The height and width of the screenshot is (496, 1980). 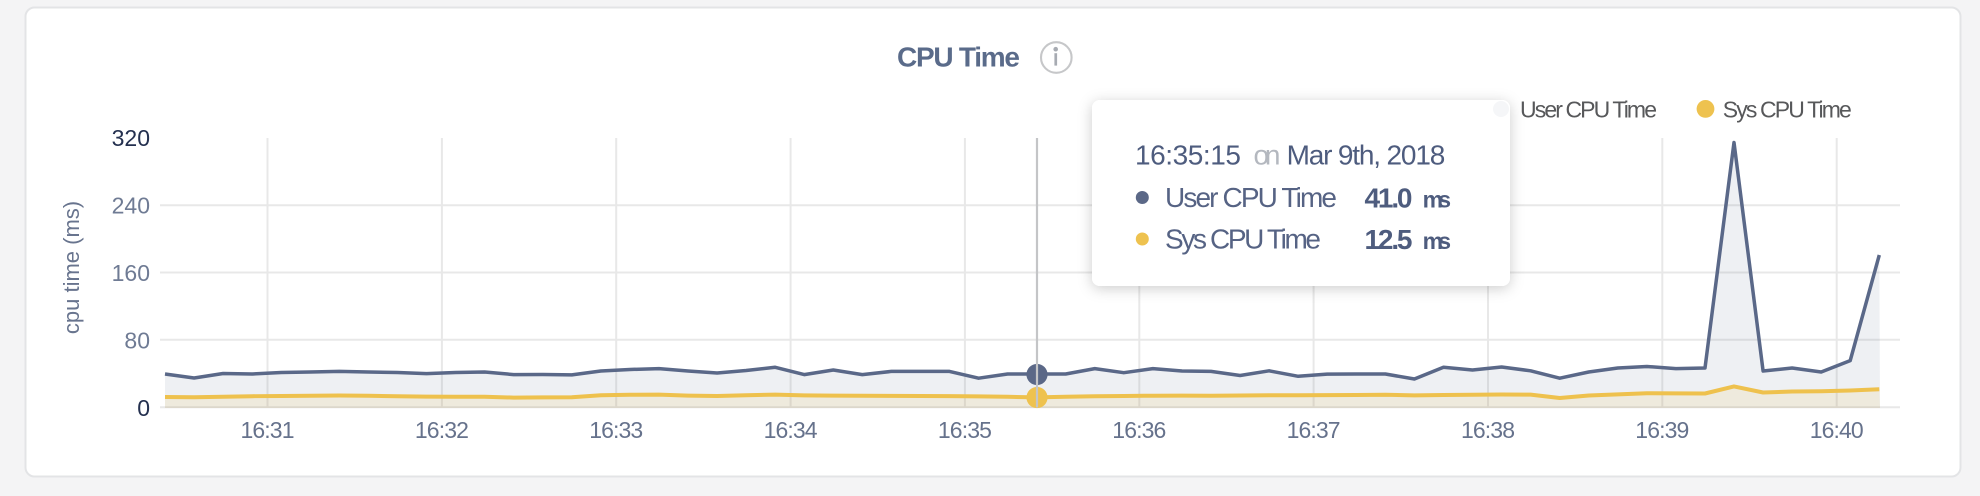 What do you see at coordinates (1267, 155) in the screenshot?
I see `svg-text: on` at bounding box center [1267, 155].